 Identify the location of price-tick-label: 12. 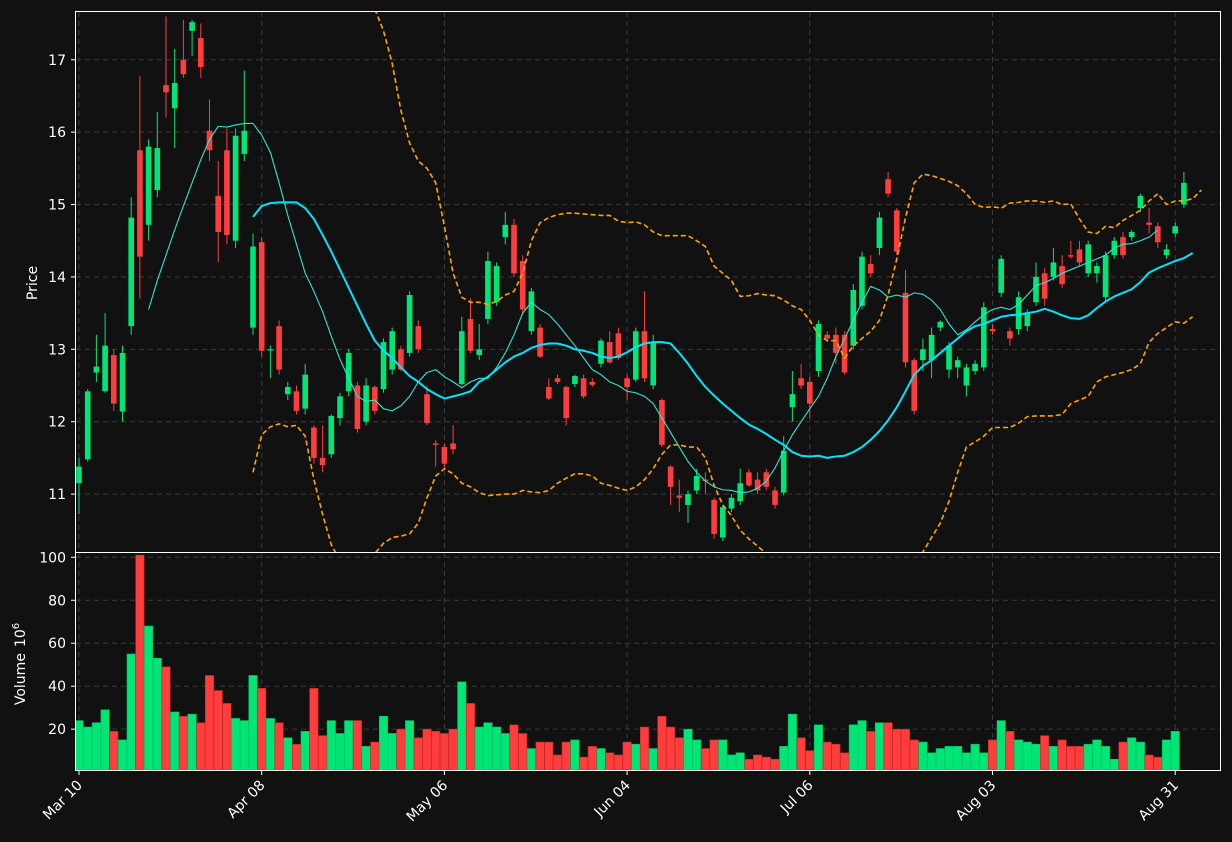
(57, 423).